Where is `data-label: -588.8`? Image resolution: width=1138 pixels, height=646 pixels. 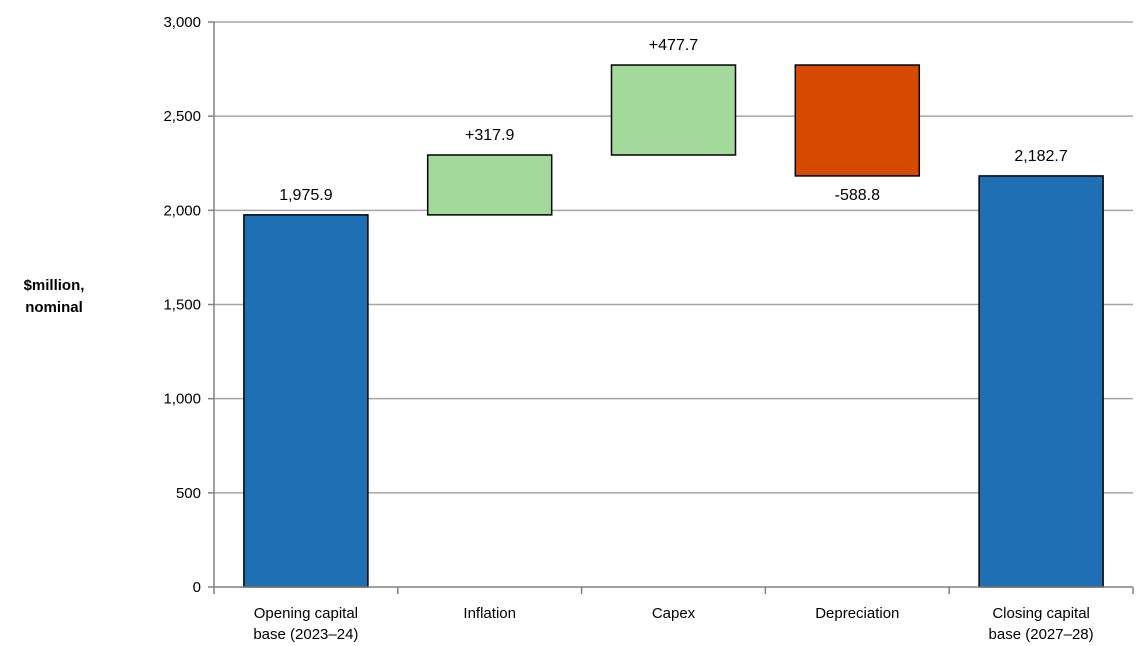
data-label: -588.8 is located at coordinates (857, 195).